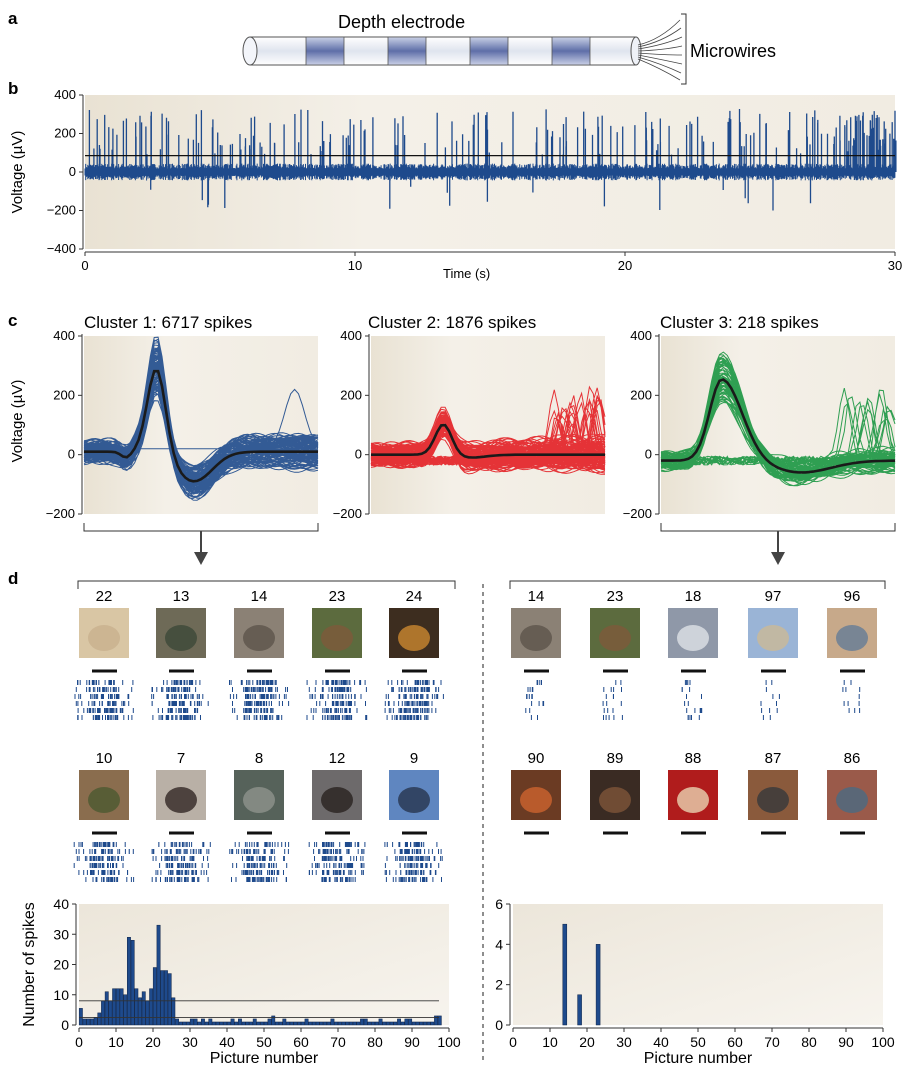  Describe the element at coordinates (375, 1042) in the screenshot. I see `x-tick-label: 80` at that location.